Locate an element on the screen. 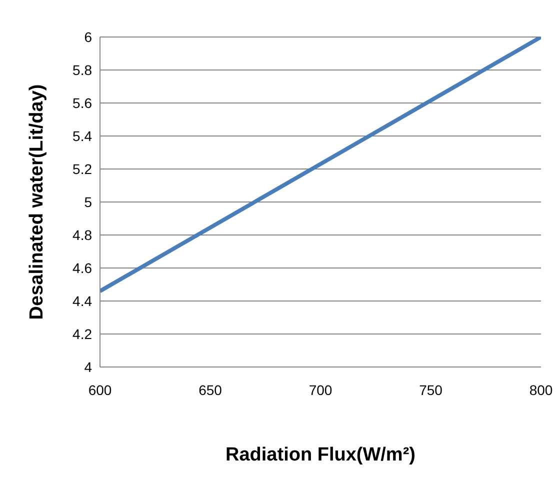 The width and height of the screenshot is (559, 490). x-tick-label: 650 is located at coordinates (210, 390).